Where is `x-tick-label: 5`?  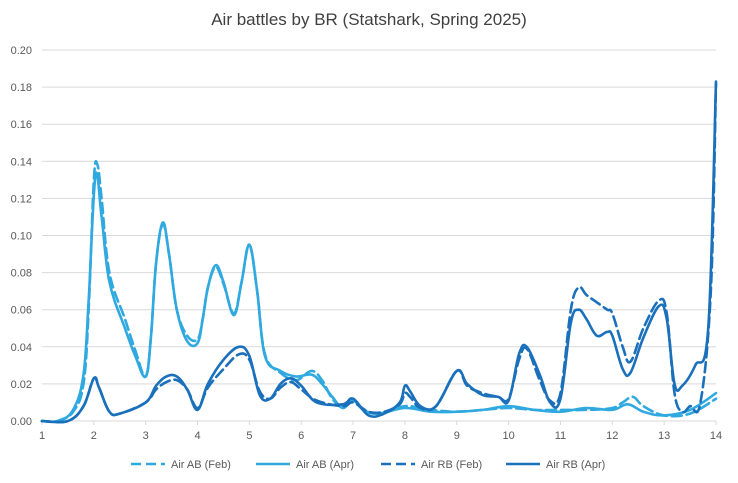
x-tick-label: 5 is located at coordinates (249, 436).